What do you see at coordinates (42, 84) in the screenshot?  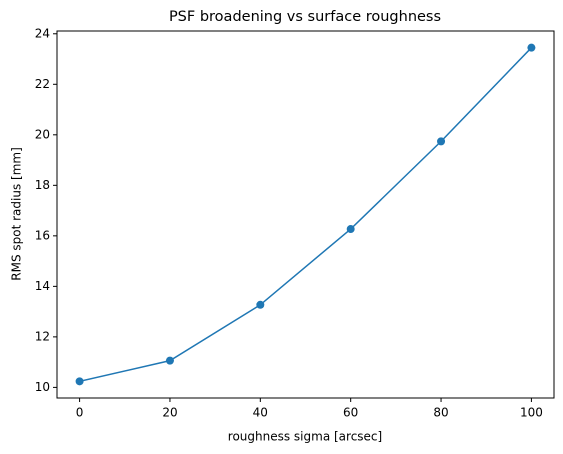 I see `y-tick-label: 22` at bounding box center [42, 84].